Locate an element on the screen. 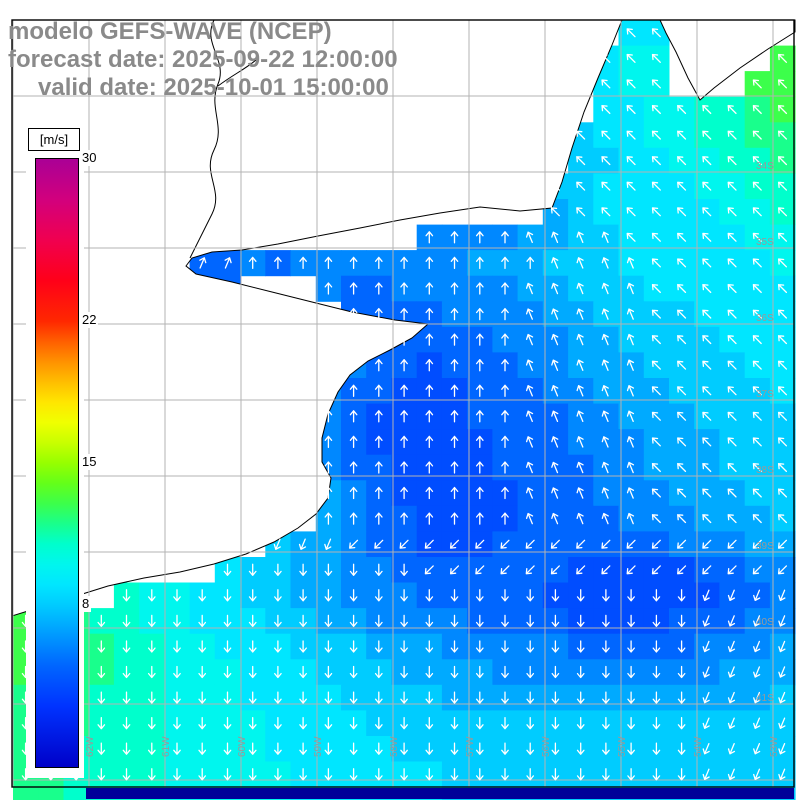 The width and height of the screenshot is (800, 800). lon-label: 56W is located at coordinates (546, 746).